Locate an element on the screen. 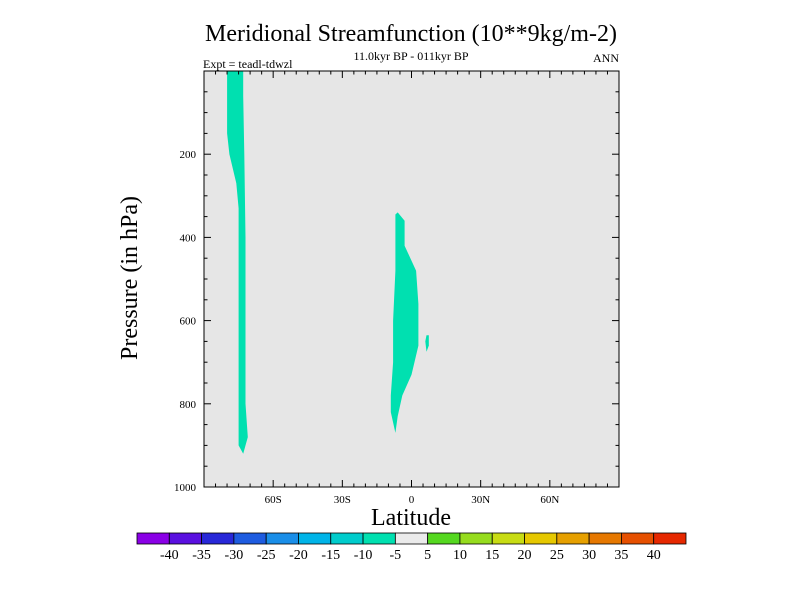  contour-tropical-cell is located at coordinates (404, 322).